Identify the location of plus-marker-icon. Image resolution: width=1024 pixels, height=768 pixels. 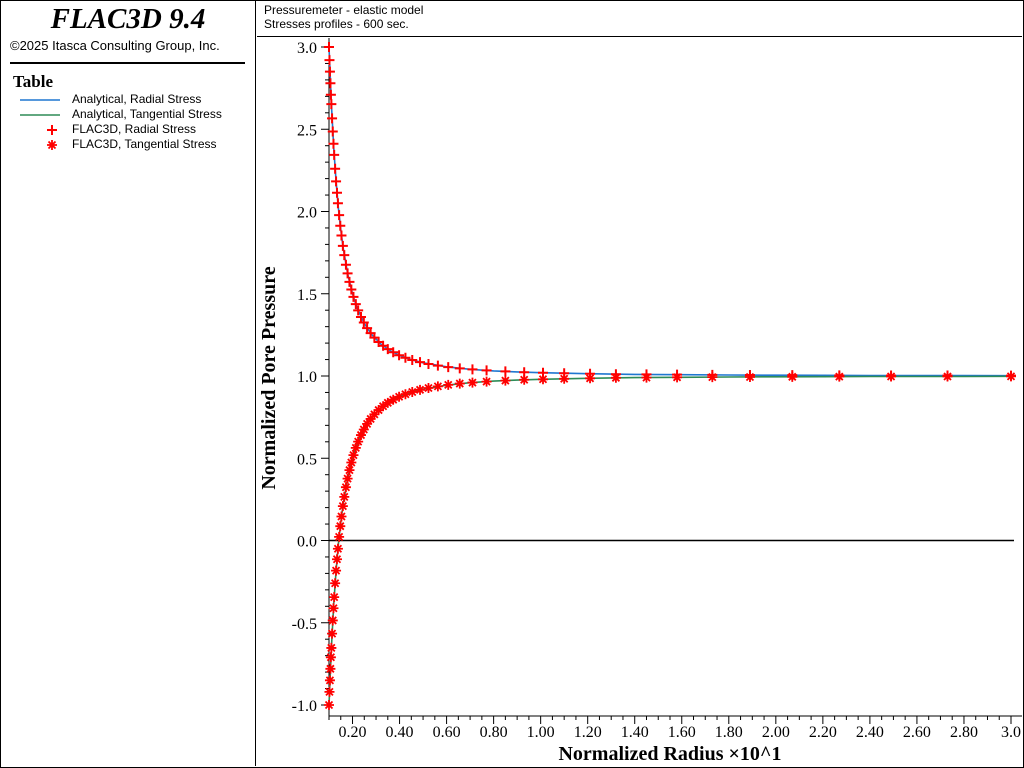
(52, 130).